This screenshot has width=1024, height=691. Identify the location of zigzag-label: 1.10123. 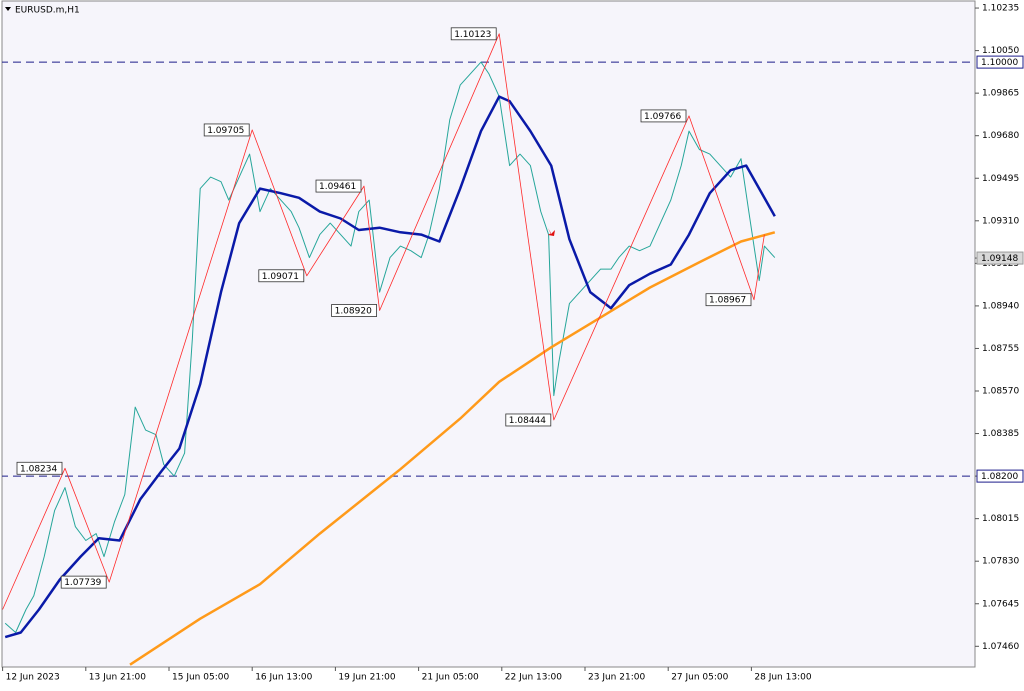
(472, 35).